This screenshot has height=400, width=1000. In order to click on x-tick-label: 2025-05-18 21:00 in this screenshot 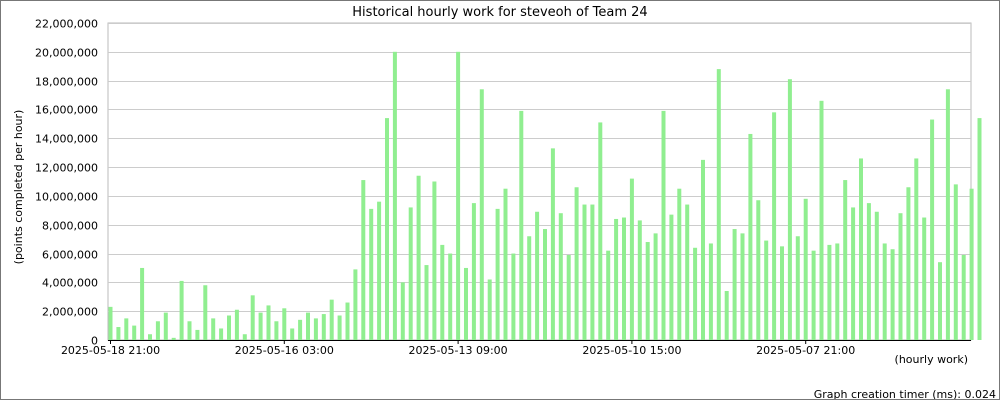, I will do `click(110, 350)`.